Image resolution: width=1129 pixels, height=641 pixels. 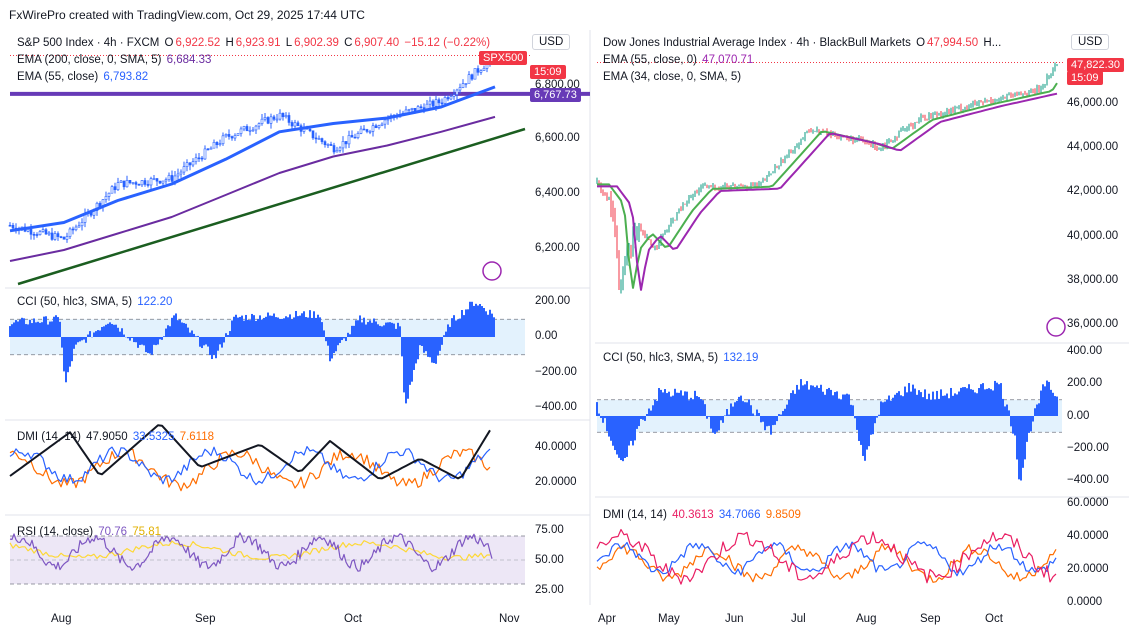 I want to click on spx-close: 6,907.40, so click(x=377, y=43).